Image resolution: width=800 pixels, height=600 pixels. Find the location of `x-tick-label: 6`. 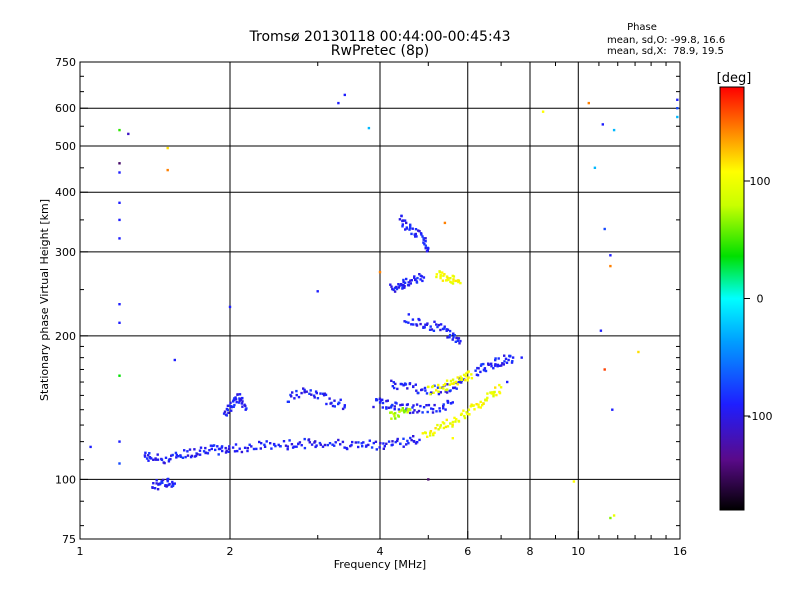

x-tick-label: 6 is located at coordinates (467, 551).